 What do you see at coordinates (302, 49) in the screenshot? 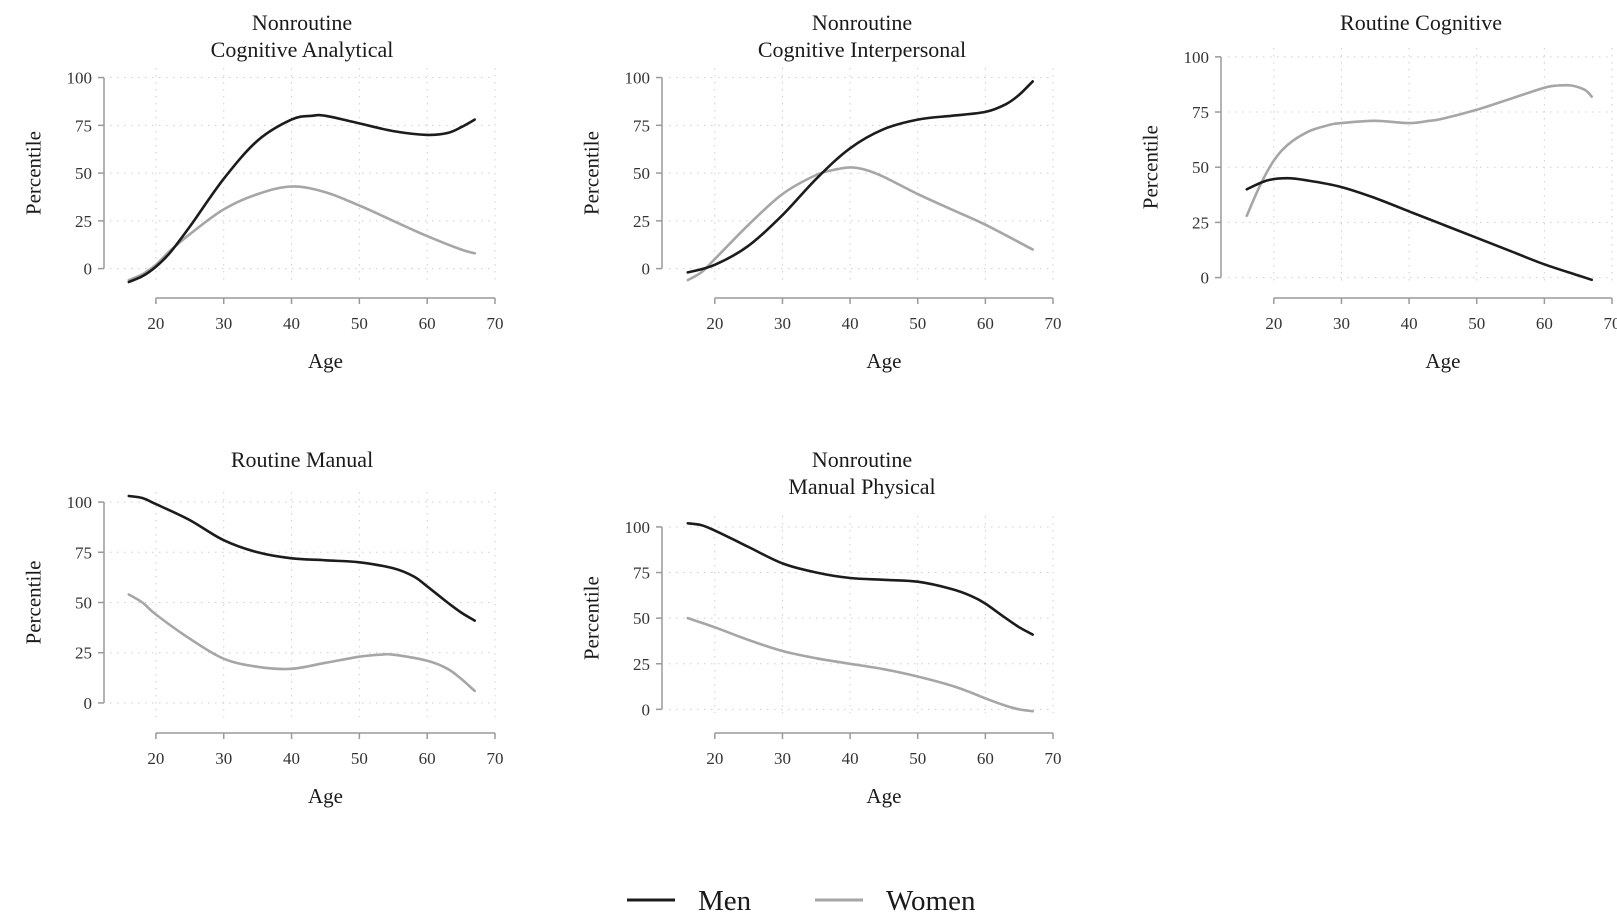
I see `chart-title-line: Cognitive Analytical` at bounding box center [302, 49].